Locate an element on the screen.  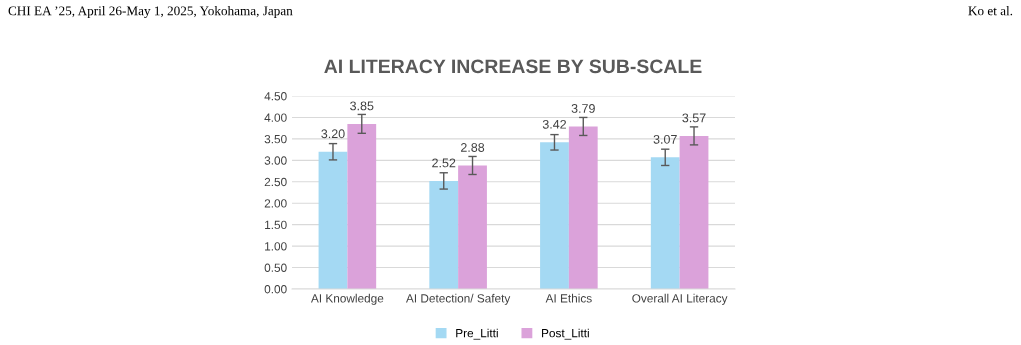
y-tick-label: 4.00 is located at coordinates (275, 117).